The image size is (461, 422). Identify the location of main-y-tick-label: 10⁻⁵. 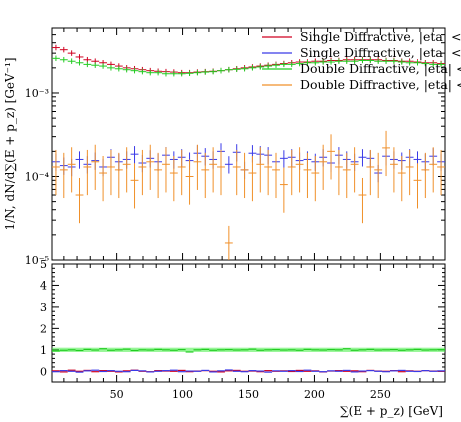
(37, 260).